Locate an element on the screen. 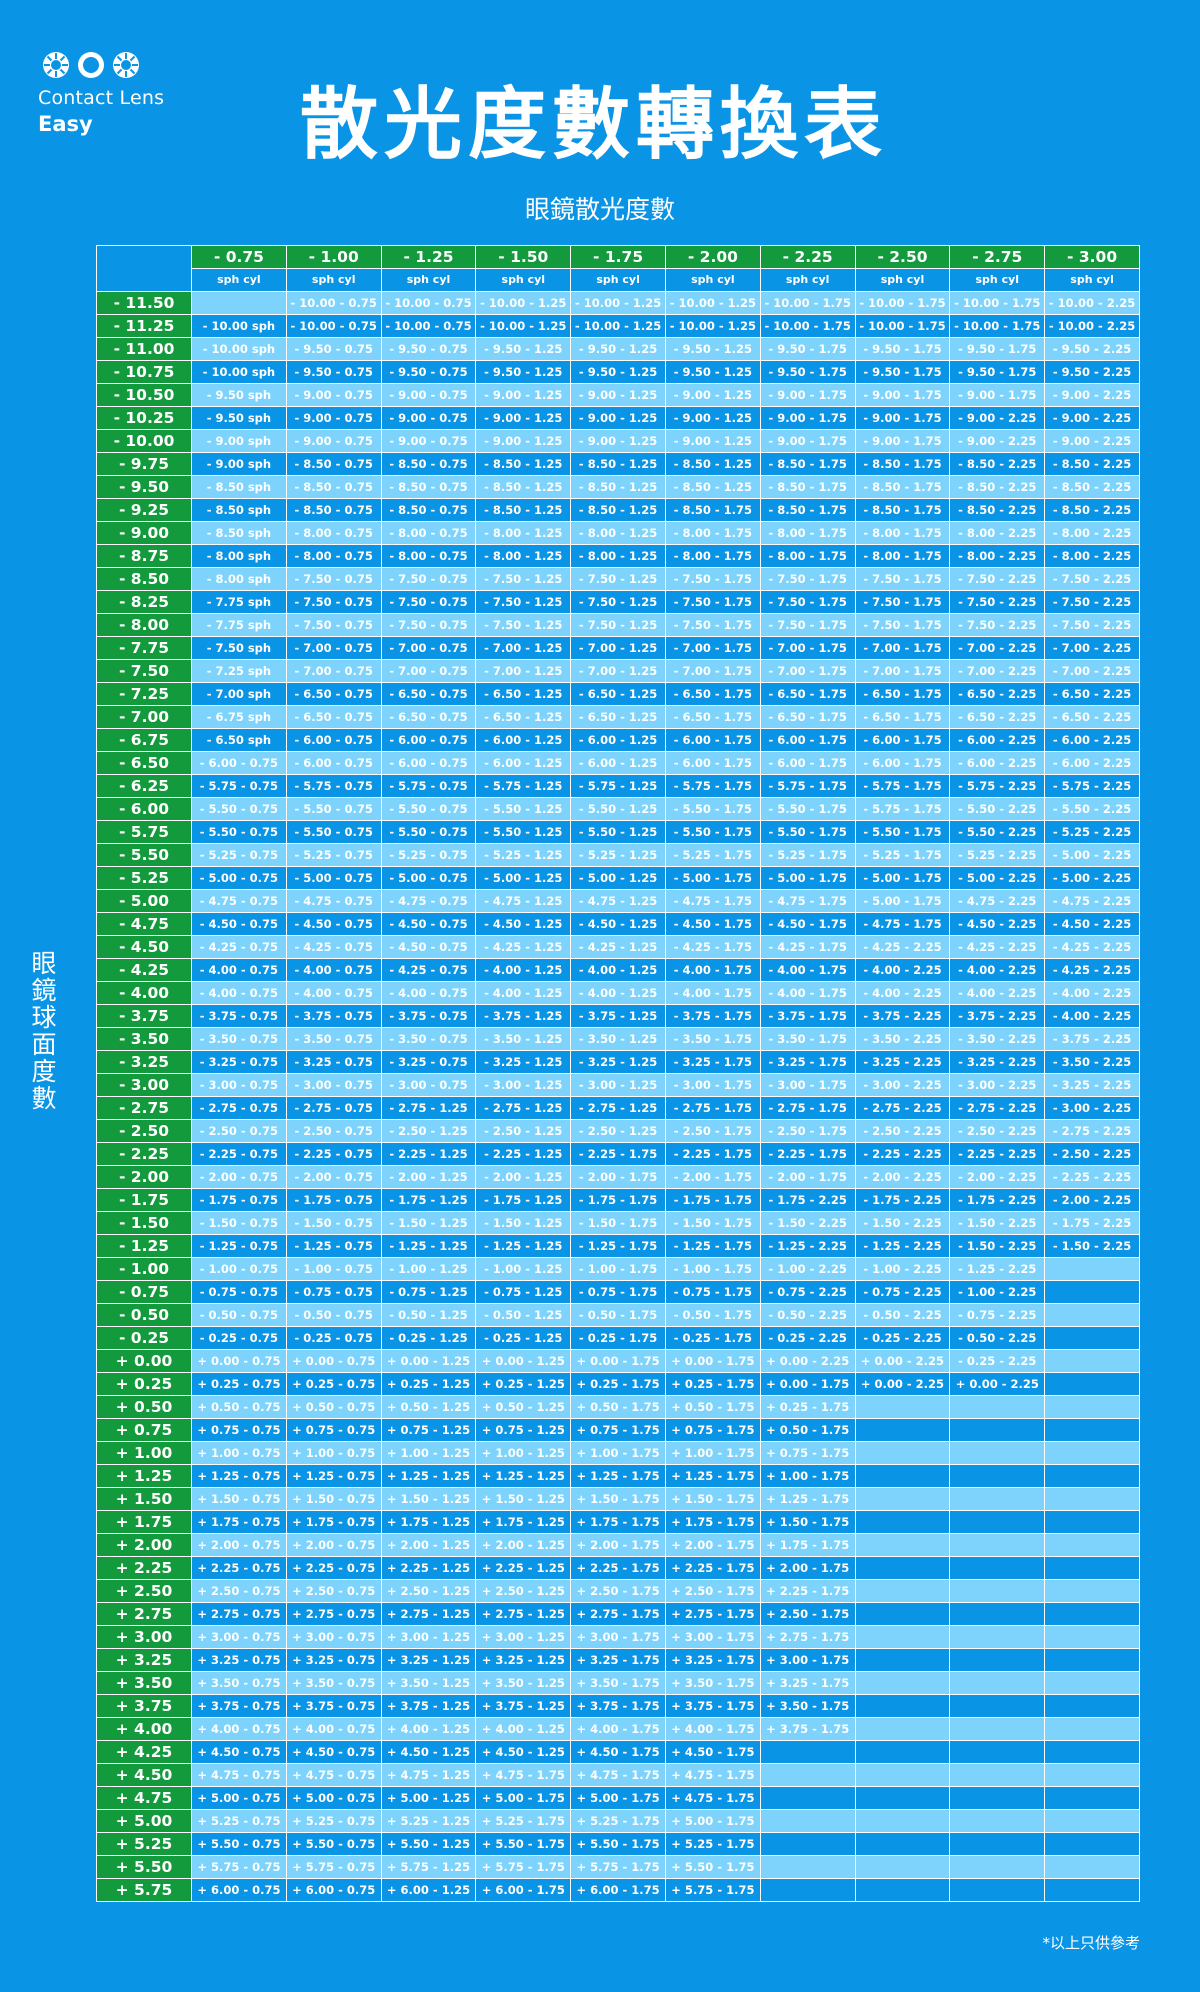 The image size is (1200, 1992). table-cell: - 0.75 - 1.25 is located at coordinates (523, 1292).